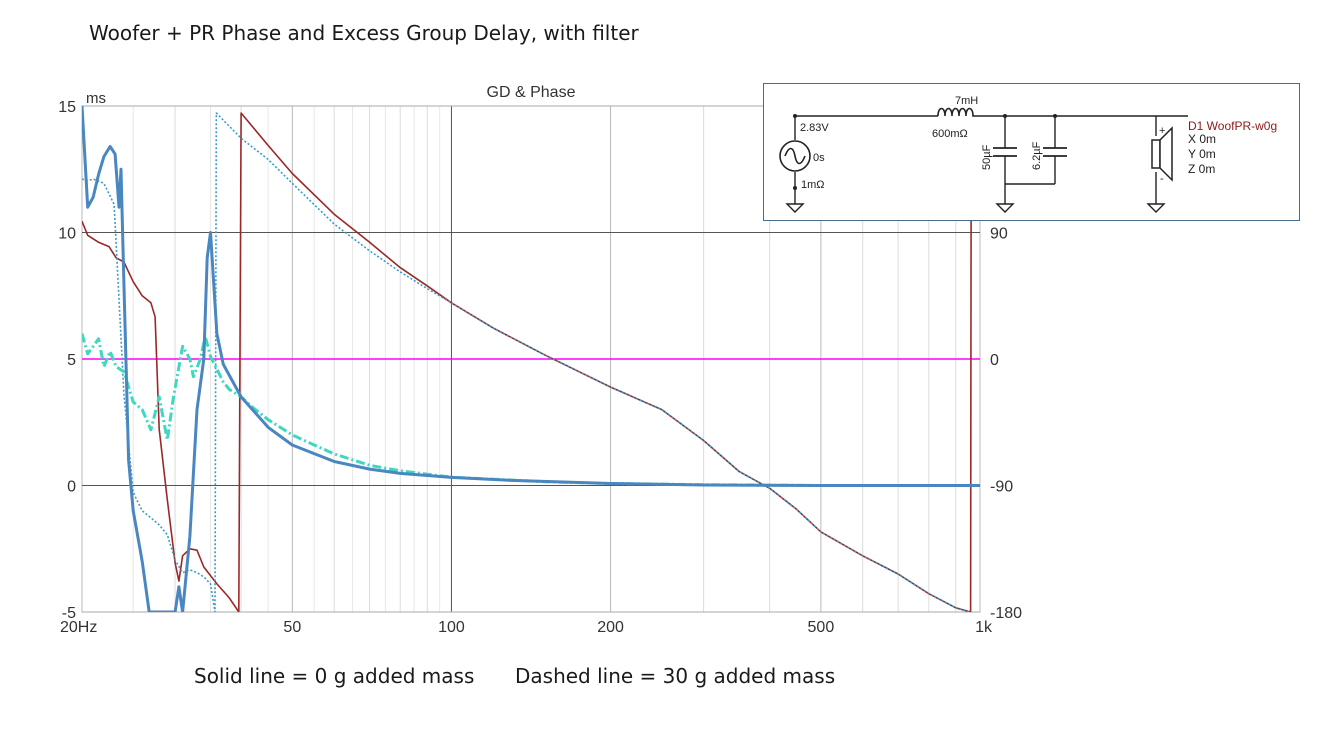 Image resolution: width=1335 pixels, height=747 pixels. What do you see at coordinates (1162, 154) in the screenshot?
I see `speaker-icon` at bounding box center [1162, 154].